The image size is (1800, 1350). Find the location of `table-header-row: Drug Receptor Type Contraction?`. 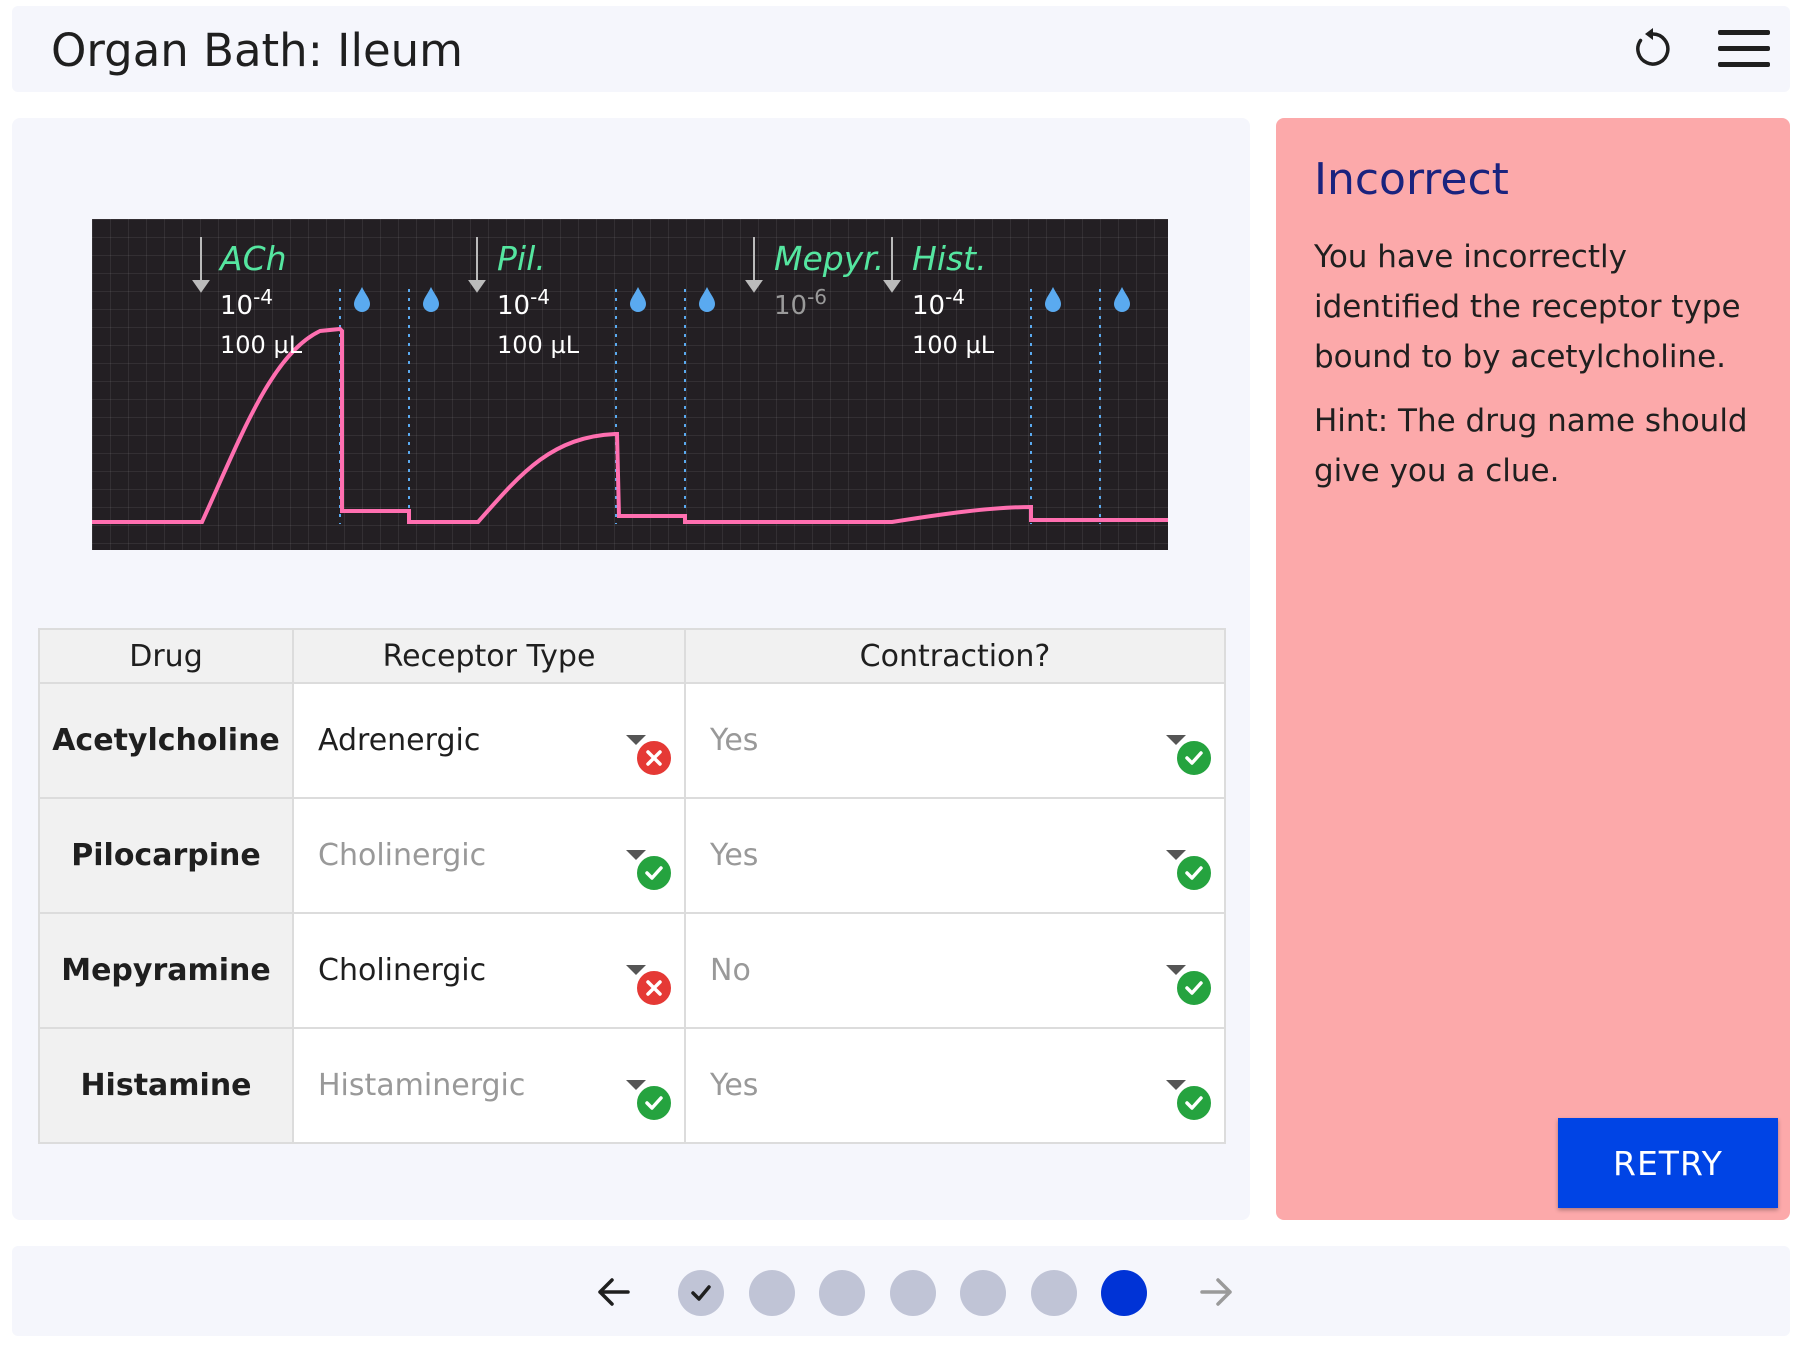

table-header-row: Drug Receptor Type Contraction? is located at coordinates (632, 656).